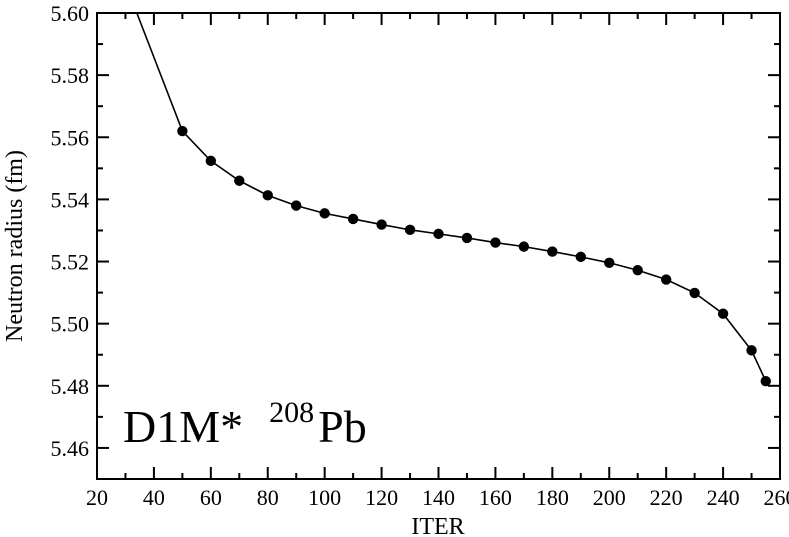 The width and height of the screenshot is (789, 537). Describe the element at coordinates (183, 426) in the screenshot. I see `annotation-label: D1M*` at that location.